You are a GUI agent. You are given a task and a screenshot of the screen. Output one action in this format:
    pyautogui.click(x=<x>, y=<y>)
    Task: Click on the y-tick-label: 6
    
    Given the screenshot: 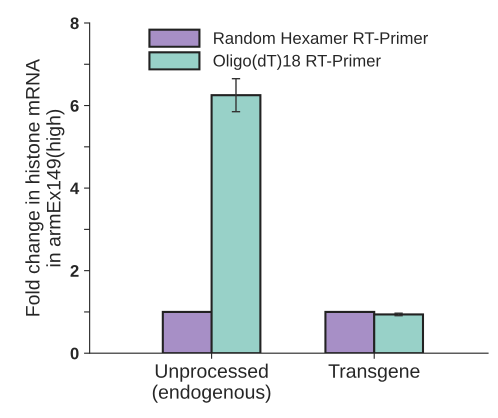 What is the action you would take?
    pyautogui.click(x=74, y=106)
    